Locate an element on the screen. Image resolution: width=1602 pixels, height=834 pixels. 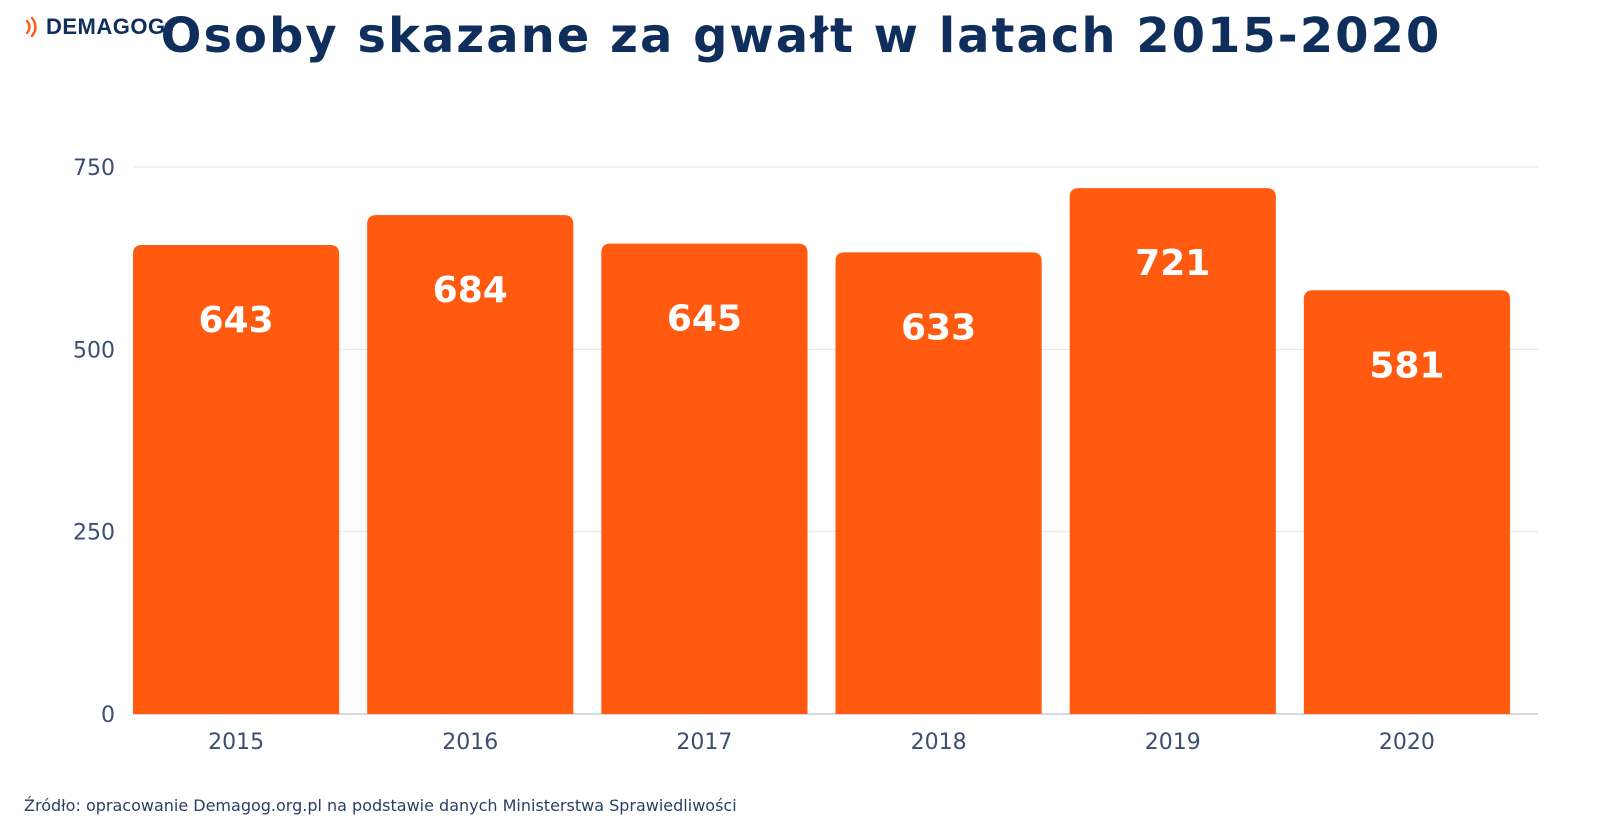
bar-value-label: 643 is located at coordinates (236, 320).